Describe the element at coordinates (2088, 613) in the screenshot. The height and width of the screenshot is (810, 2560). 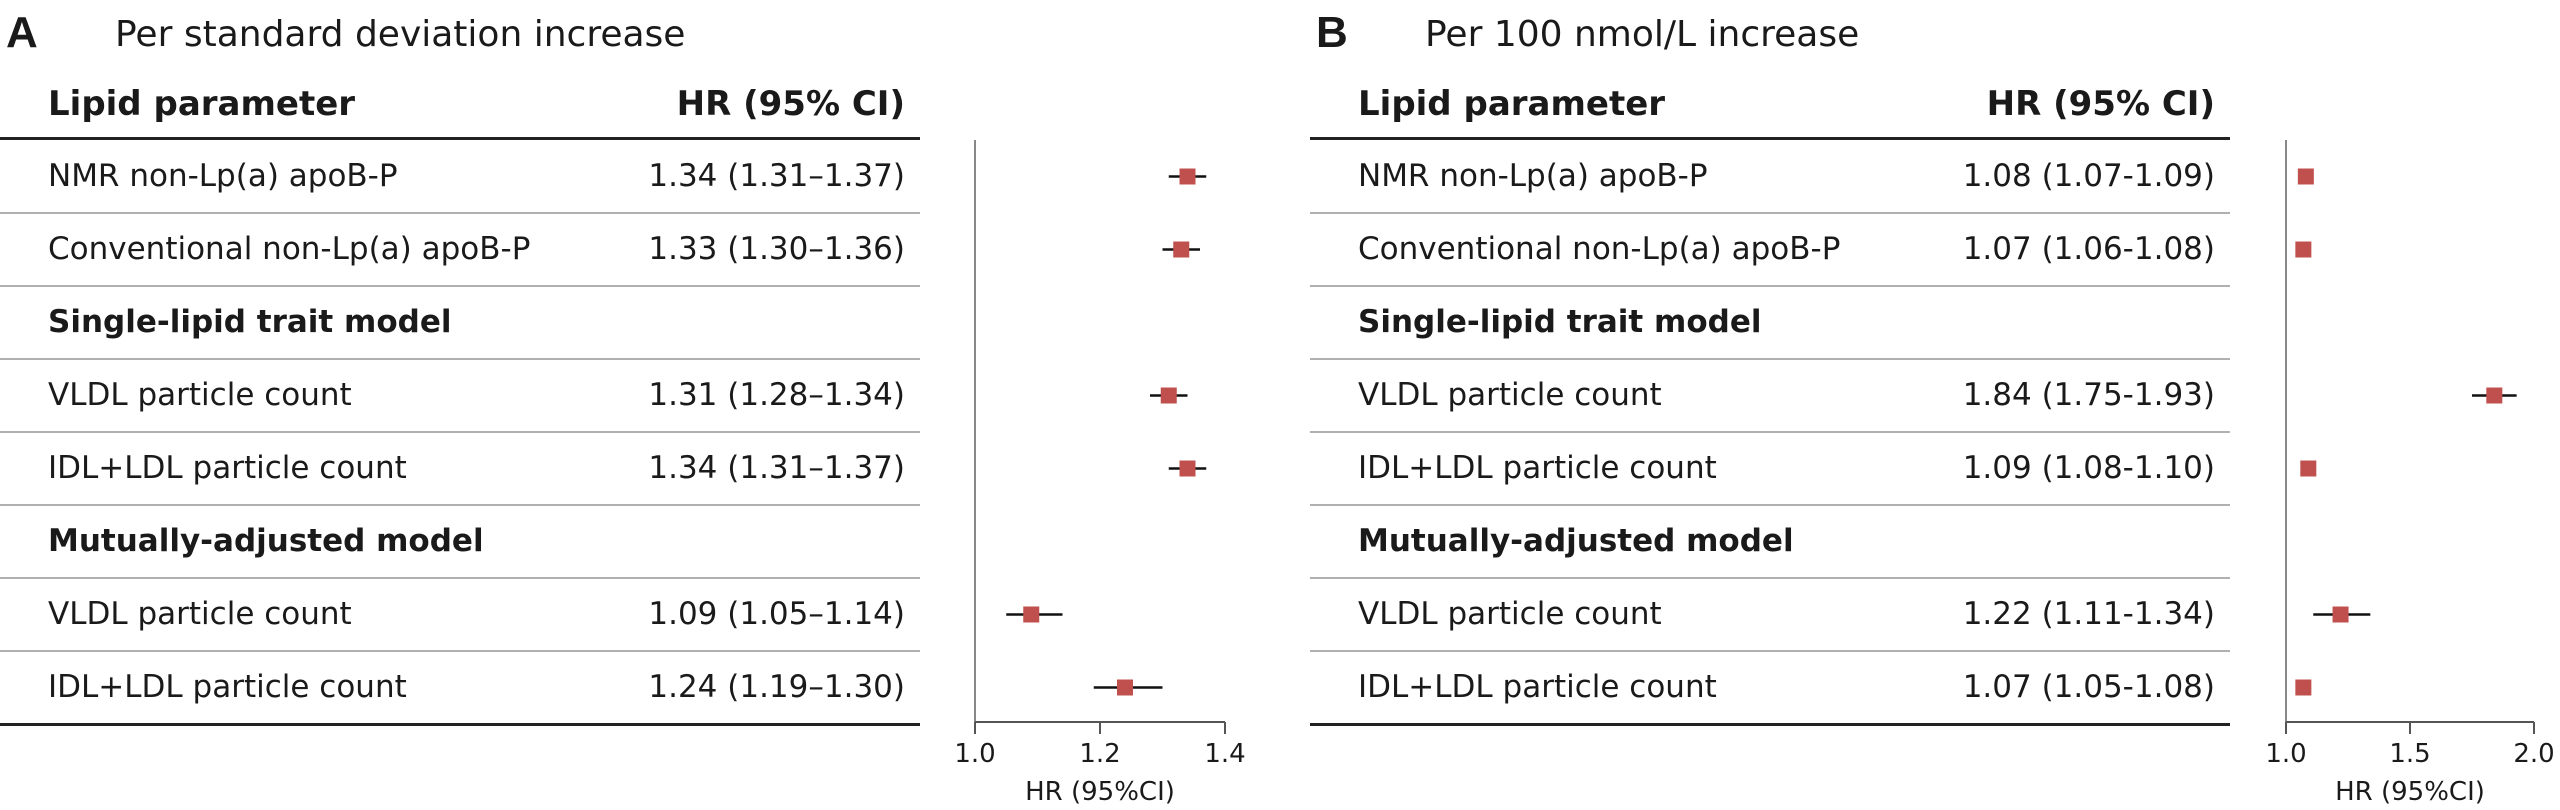
I see `row-hr-value: 1.22 (1.11-1.34)` at that location.